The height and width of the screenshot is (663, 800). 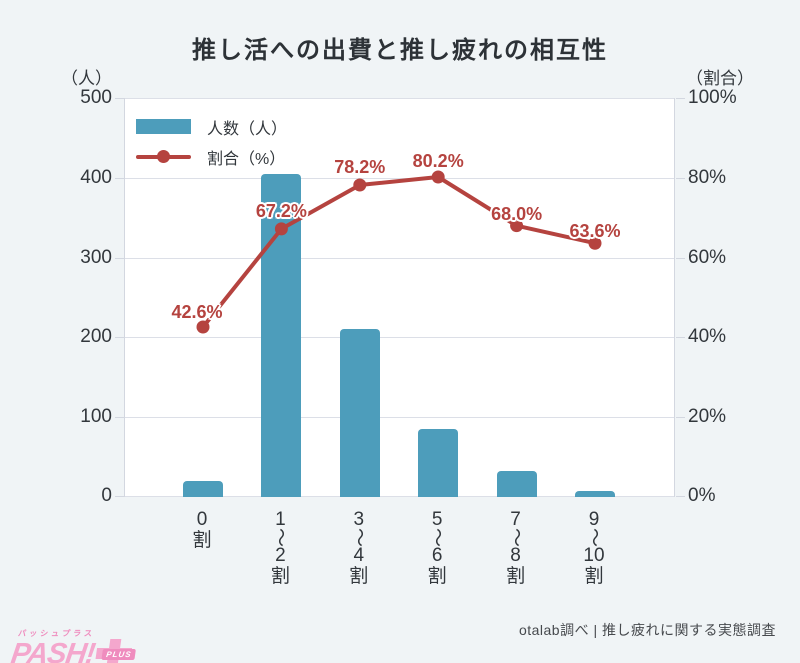 What do you see at coordinates (702, 495) in the screenshot?
I see `right-axis-tick-label: 0%` at bounding box center [702, 495].